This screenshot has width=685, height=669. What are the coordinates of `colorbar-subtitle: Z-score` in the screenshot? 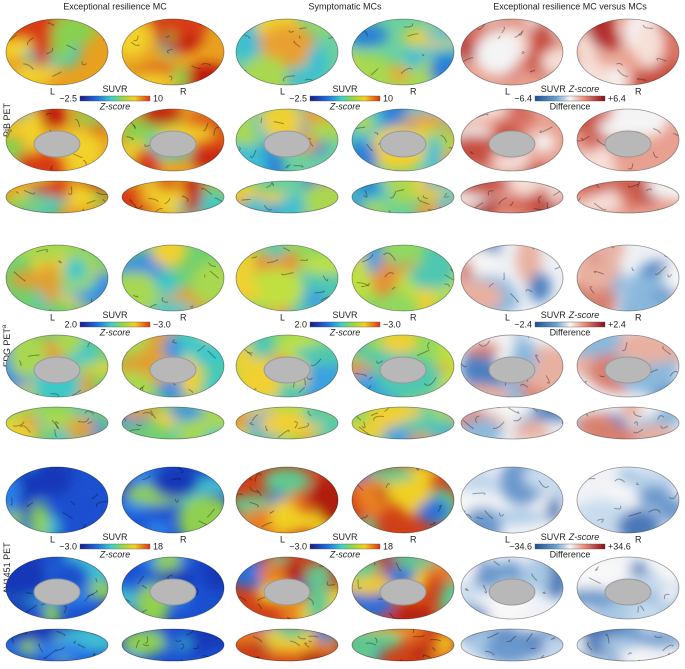 It's located at (345, 106).